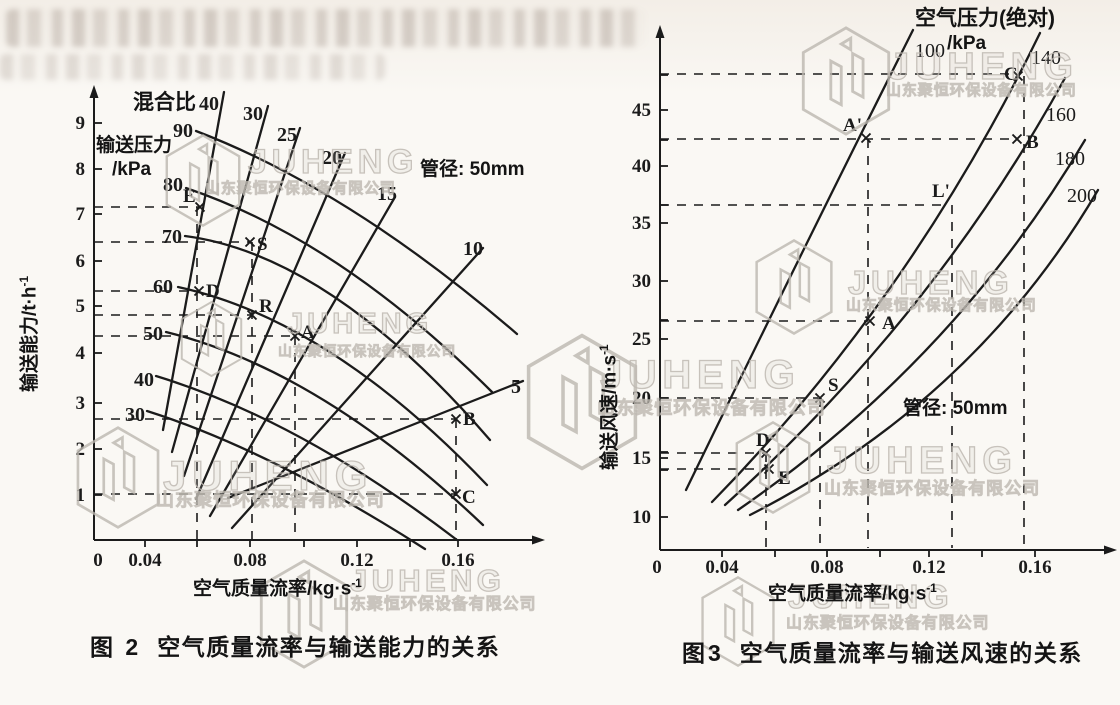  What do you see at coordinates (192, 67) in the screenshot?
I see `ink-bleedthrough-row2` at bounding box center [192, 67].